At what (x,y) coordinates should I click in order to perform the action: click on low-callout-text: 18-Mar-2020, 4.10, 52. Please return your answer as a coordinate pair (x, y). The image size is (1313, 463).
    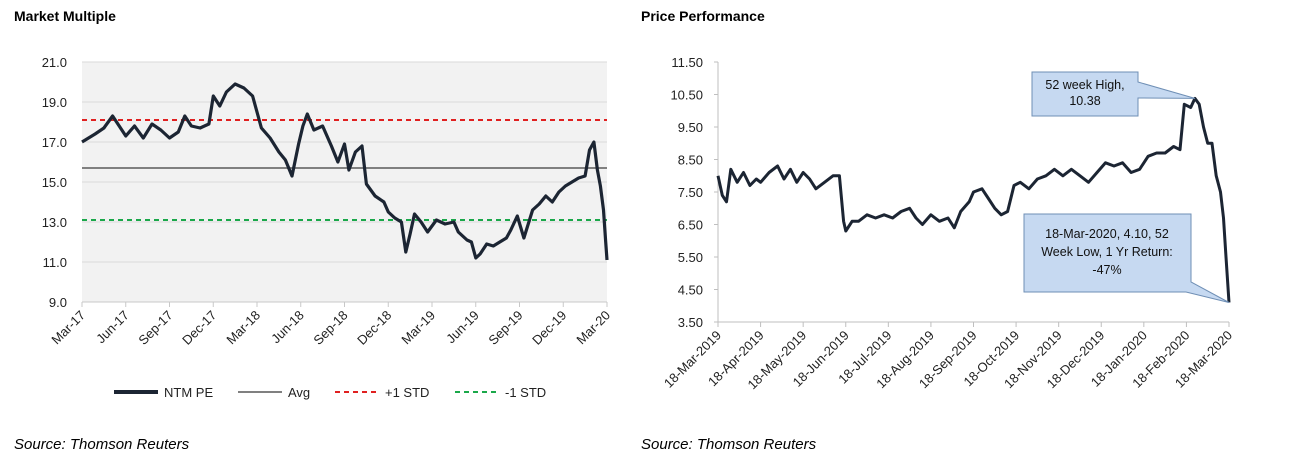
    Looking at the image, I should click on (1107, 234).